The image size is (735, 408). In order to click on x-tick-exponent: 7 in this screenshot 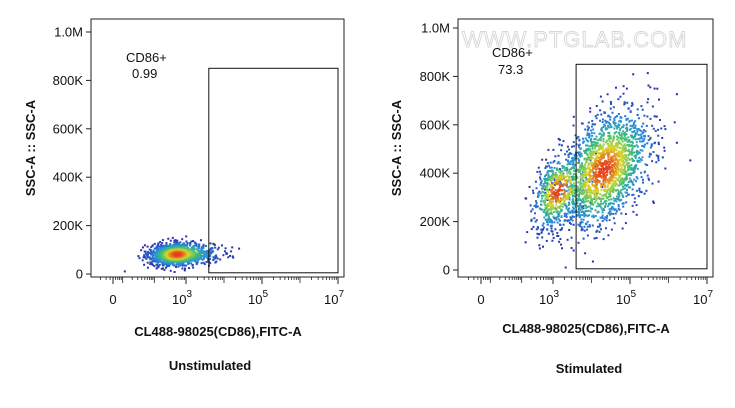, I will do `click(710, 294)`.